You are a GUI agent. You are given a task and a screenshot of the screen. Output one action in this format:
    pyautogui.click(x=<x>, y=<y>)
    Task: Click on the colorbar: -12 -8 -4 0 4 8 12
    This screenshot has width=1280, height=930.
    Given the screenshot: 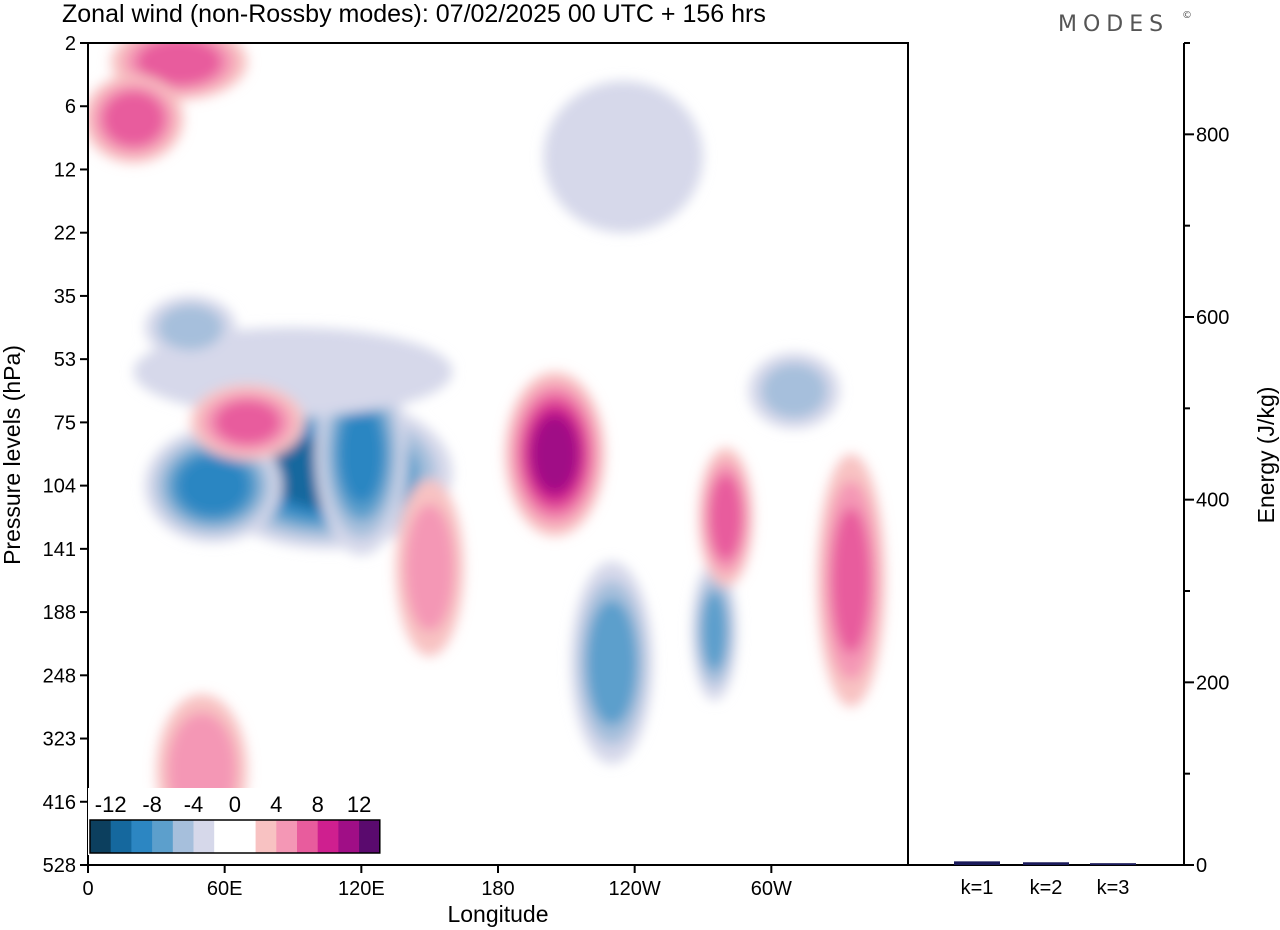 What is the action you would take?
    pyautogui.click(x=235, y=821)
    